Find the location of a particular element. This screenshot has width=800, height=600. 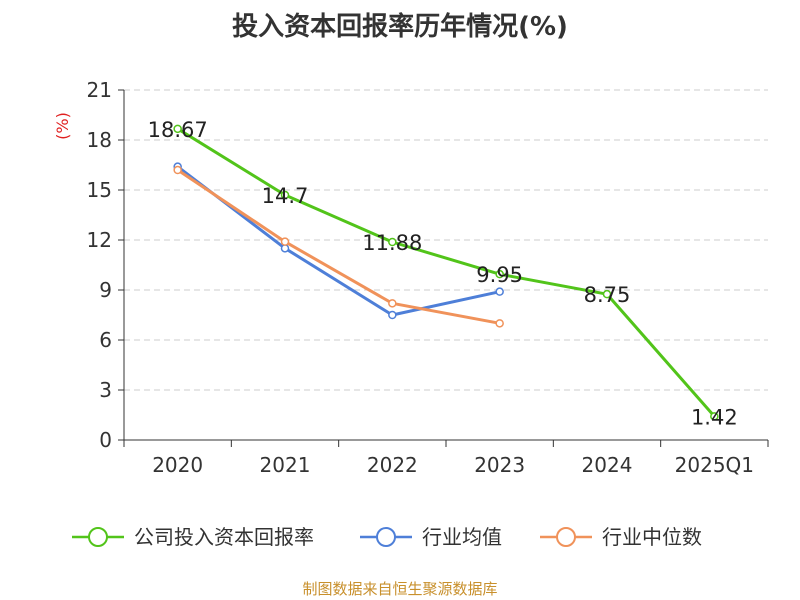

legend: 公司投入资本回报率 行业均值 行业中位数 is located at coordinates (387, 537).